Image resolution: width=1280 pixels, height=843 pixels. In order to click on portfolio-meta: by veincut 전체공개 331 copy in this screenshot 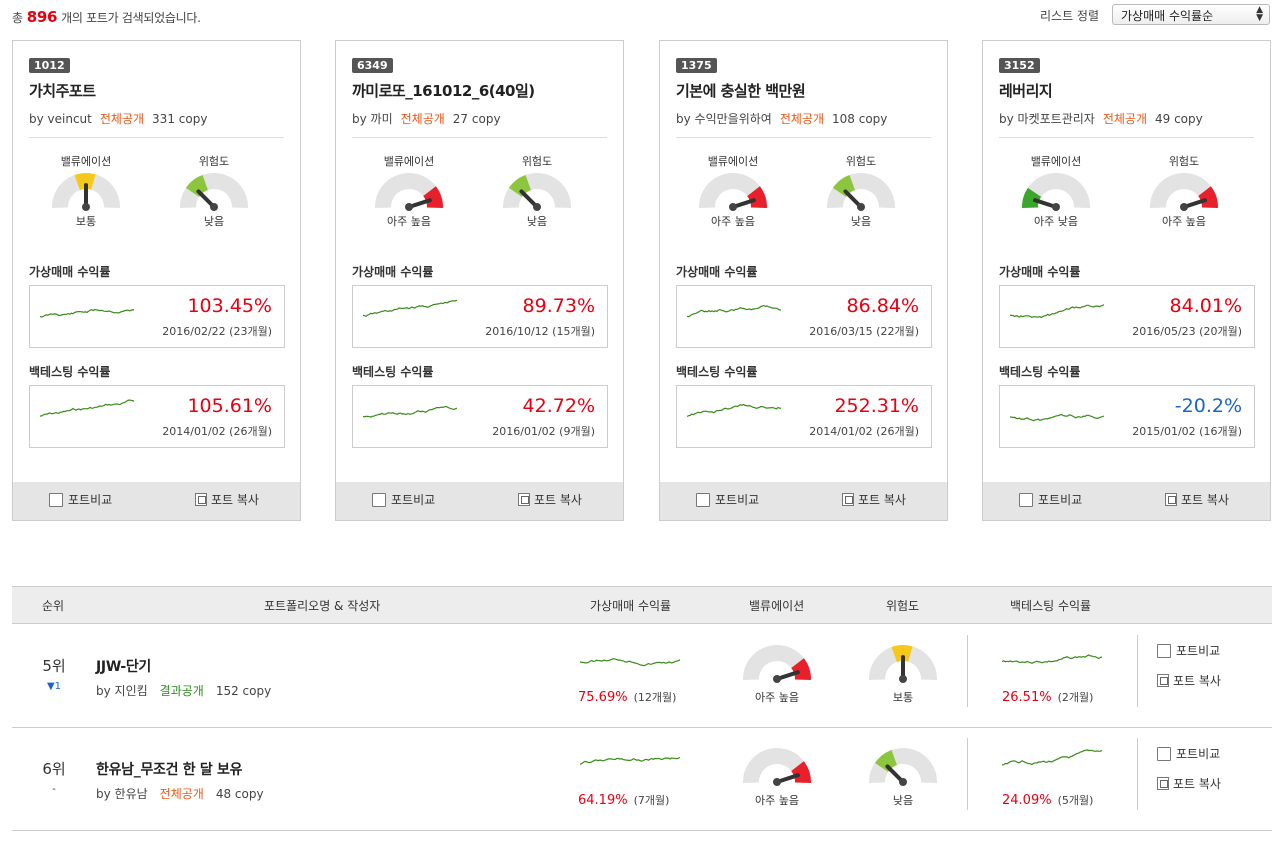, I will do `click(118, 118)`.